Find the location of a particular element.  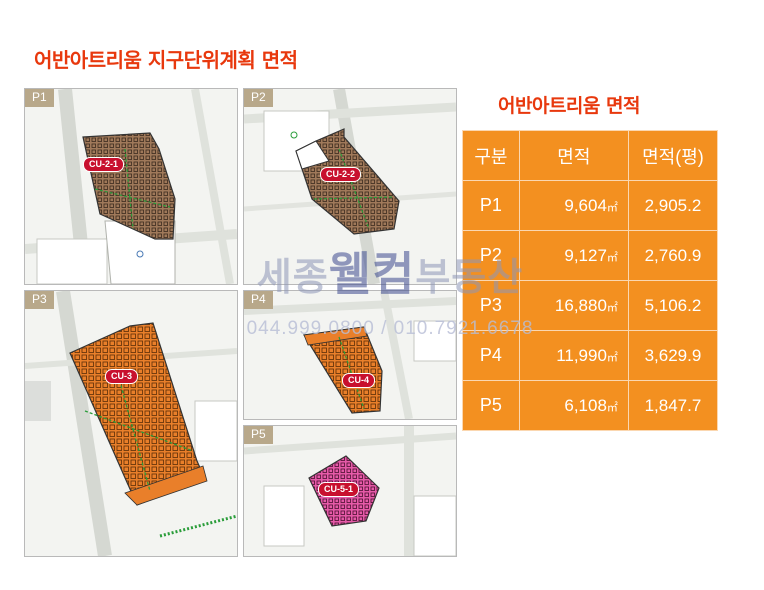

site-map-p4: P4 CU-4 is located at coordinates (350, 355).